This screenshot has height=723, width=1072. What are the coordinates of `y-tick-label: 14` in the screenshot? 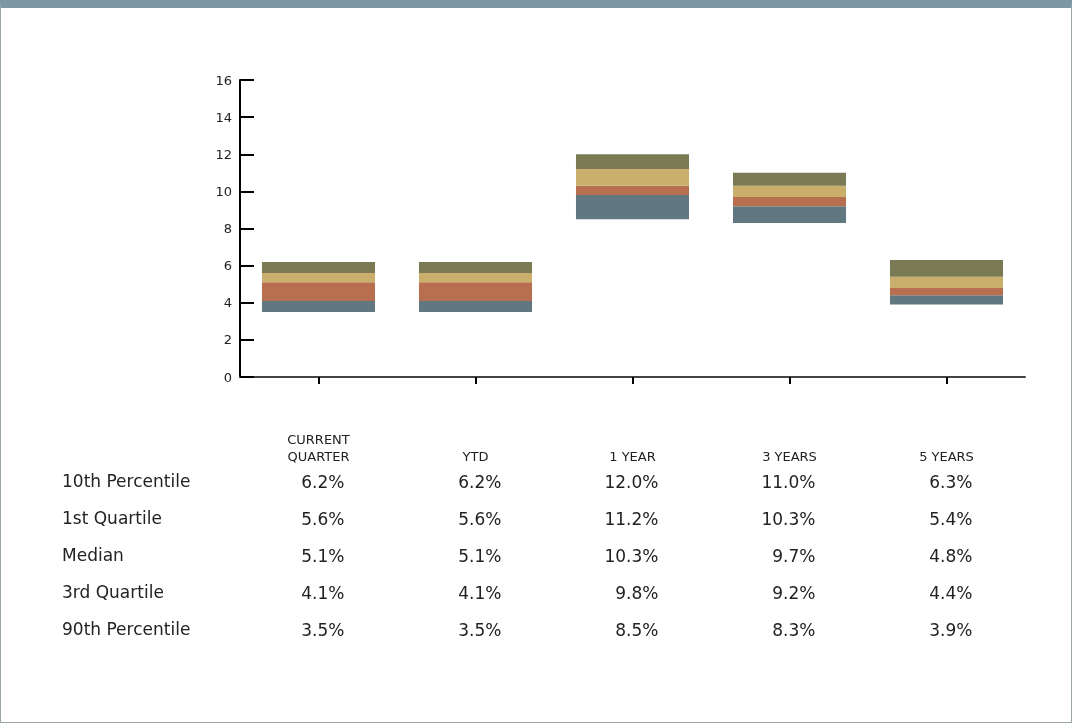 It's located at (223, 117).